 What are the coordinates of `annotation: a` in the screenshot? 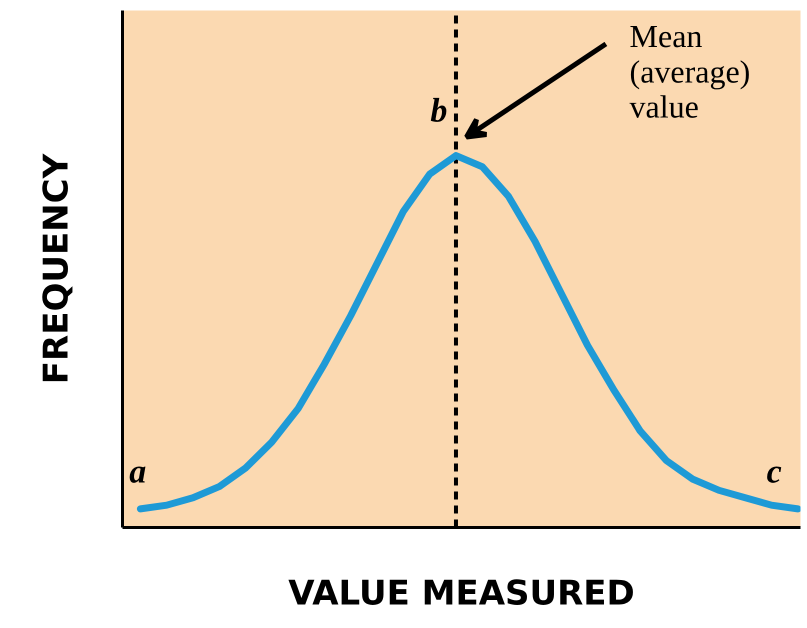 It's located at (137, 471).